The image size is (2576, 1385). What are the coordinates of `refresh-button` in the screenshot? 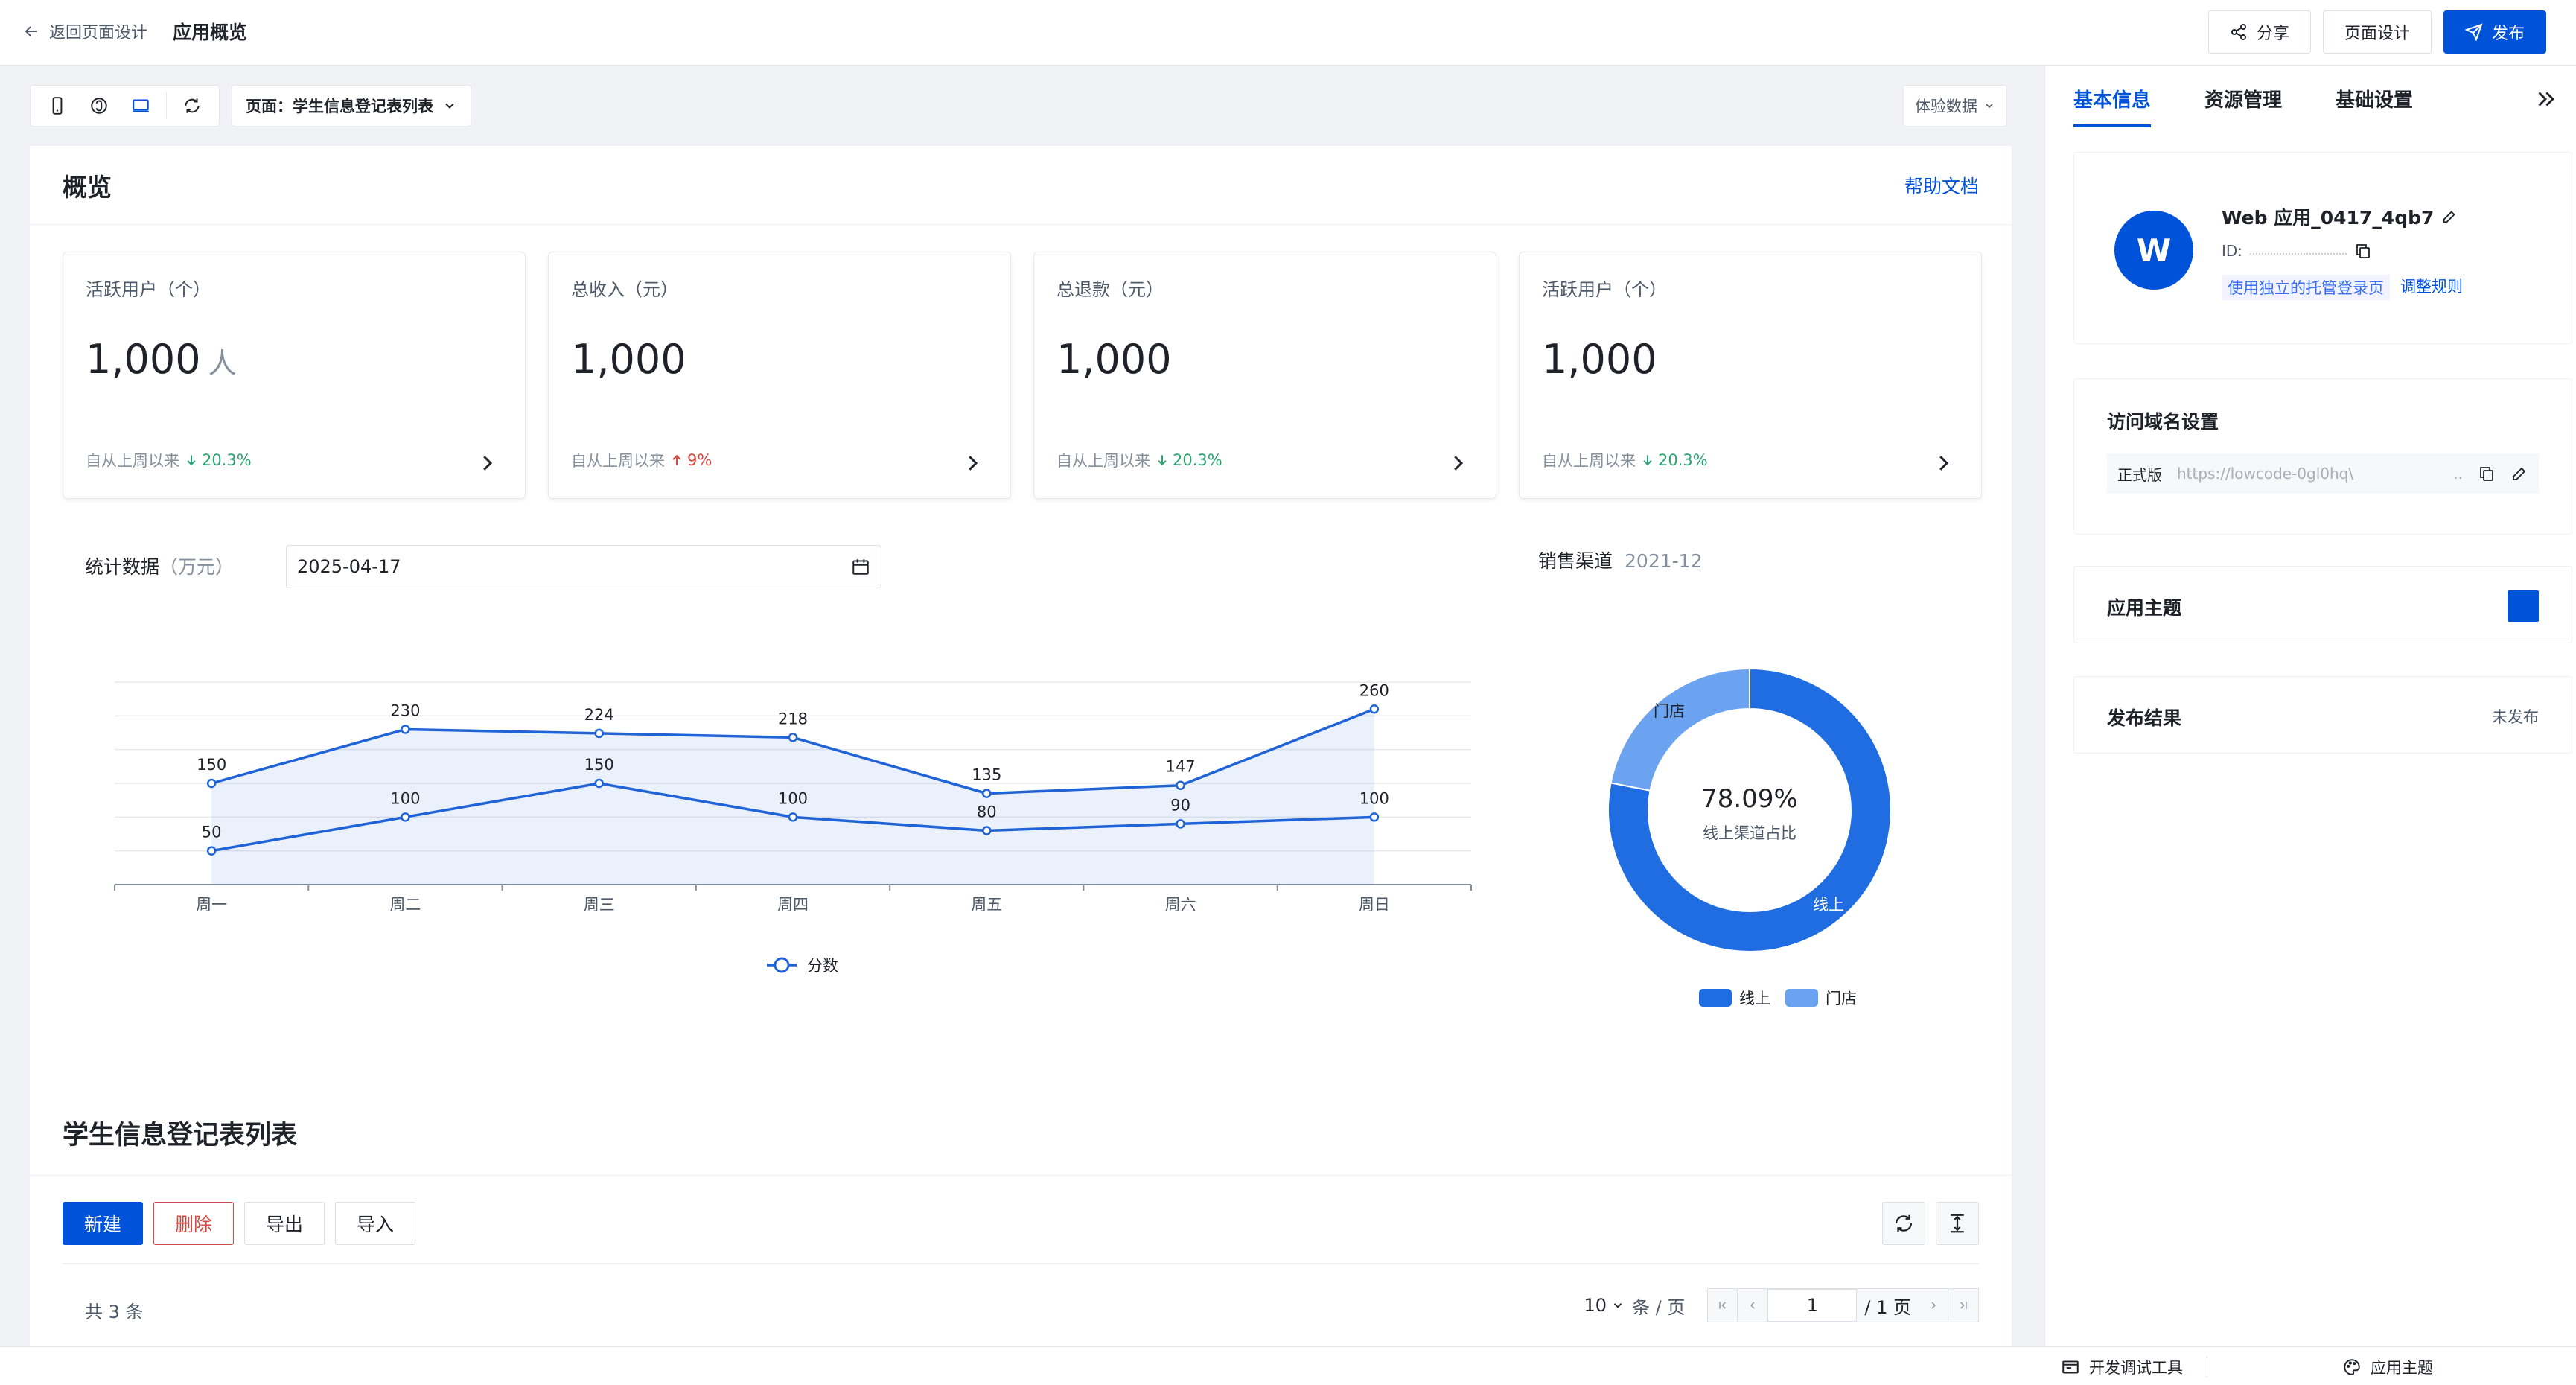 It's located at (1904, 1223).